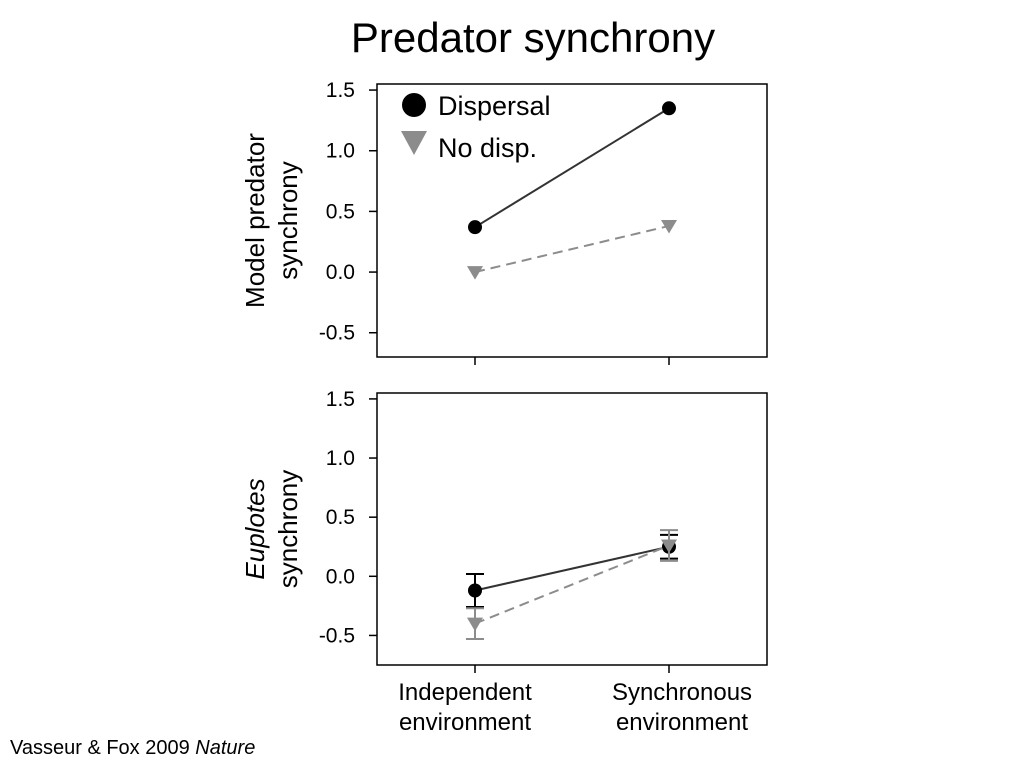 The height and width of the screenshot is (768, 1024). I want to click on legend: Dispersal No disp., so click(476, 127).